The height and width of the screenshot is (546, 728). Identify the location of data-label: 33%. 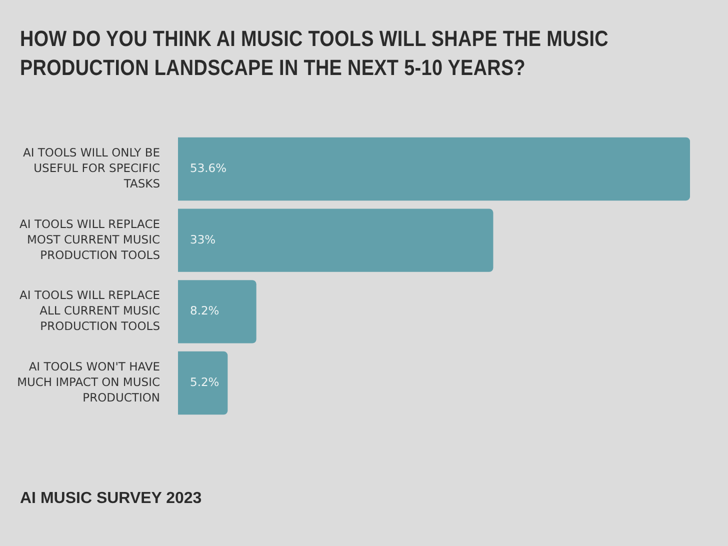
(203, 239).